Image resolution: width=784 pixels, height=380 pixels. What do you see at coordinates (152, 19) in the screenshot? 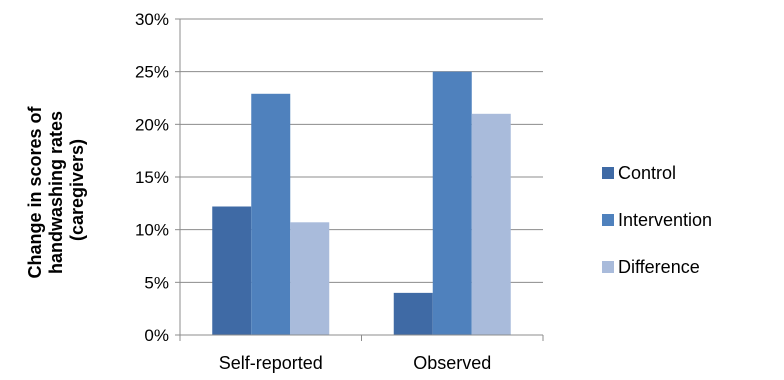
I see `y-tick-label: 30%` at bounding box center [152, 19].